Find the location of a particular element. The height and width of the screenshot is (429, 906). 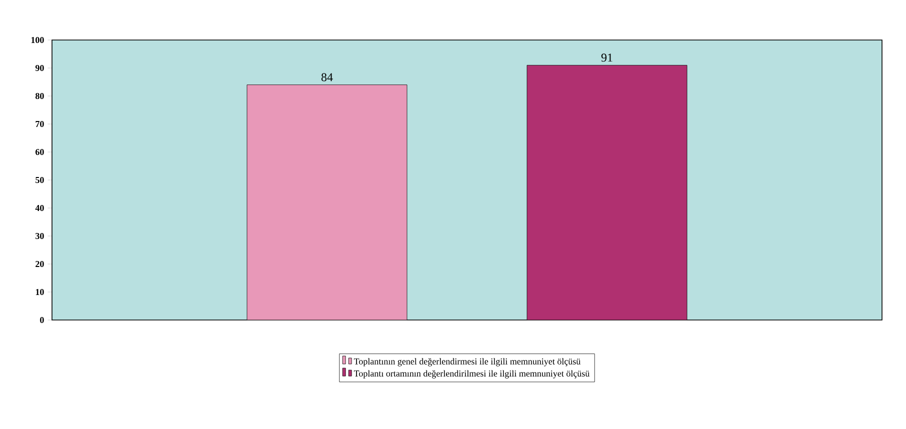

y-tick-label: 30 is located at coordinates (40, 236).